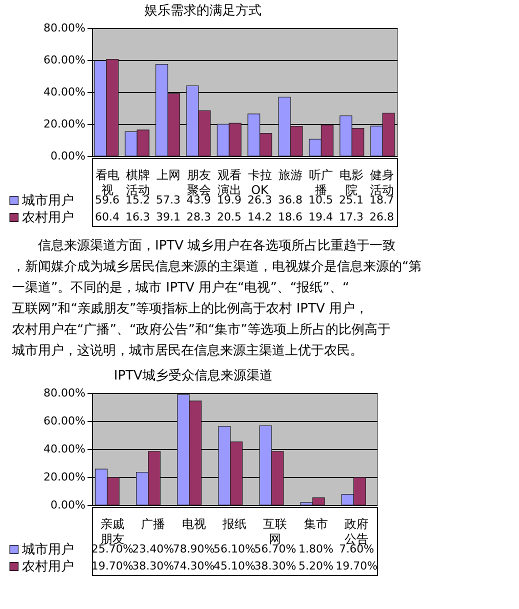 Image resolution: width=519 pixels, height=609 pixels. What do you see at coordinates (153, 549) in the screenshot?
I see `data-label: 23.40%` at bounding box center [153, 549].